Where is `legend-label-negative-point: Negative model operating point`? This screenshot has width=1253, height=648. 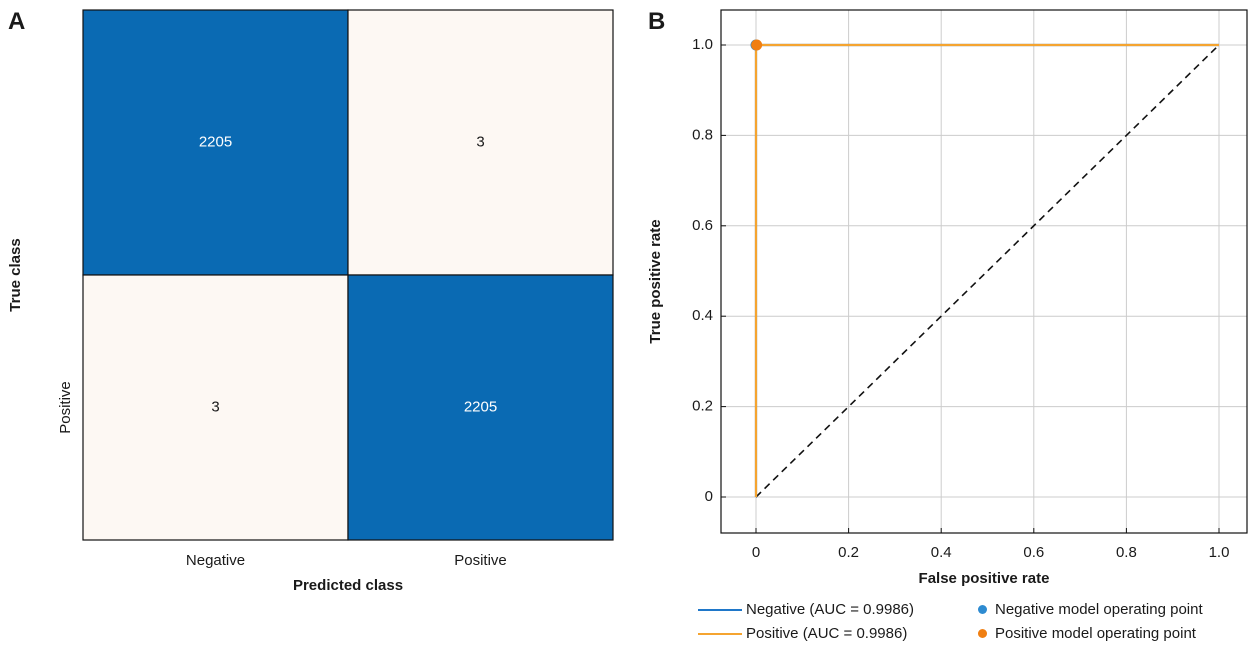
legend-label-negative-point: Negative model operating point is located at coordinates (1099, 609).